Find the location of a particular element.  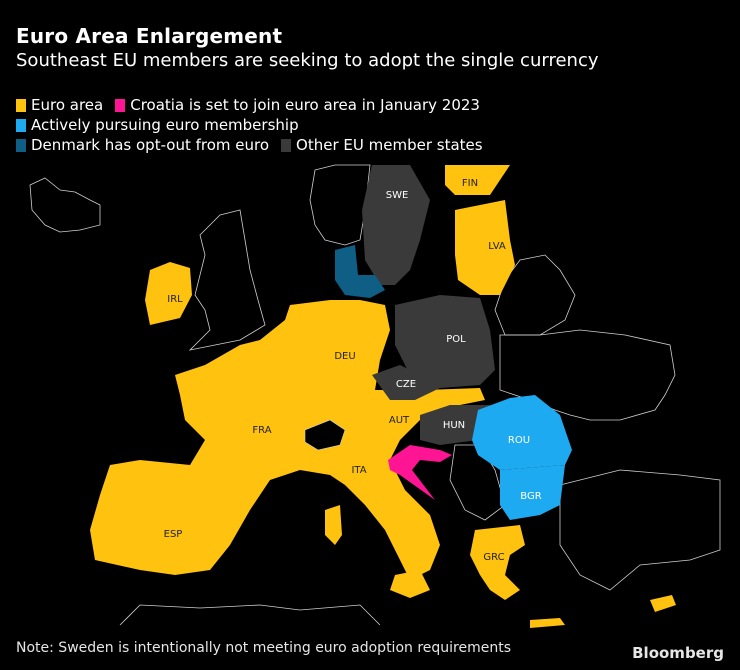

swatch-euro-area is located at coordinates (21, 105).